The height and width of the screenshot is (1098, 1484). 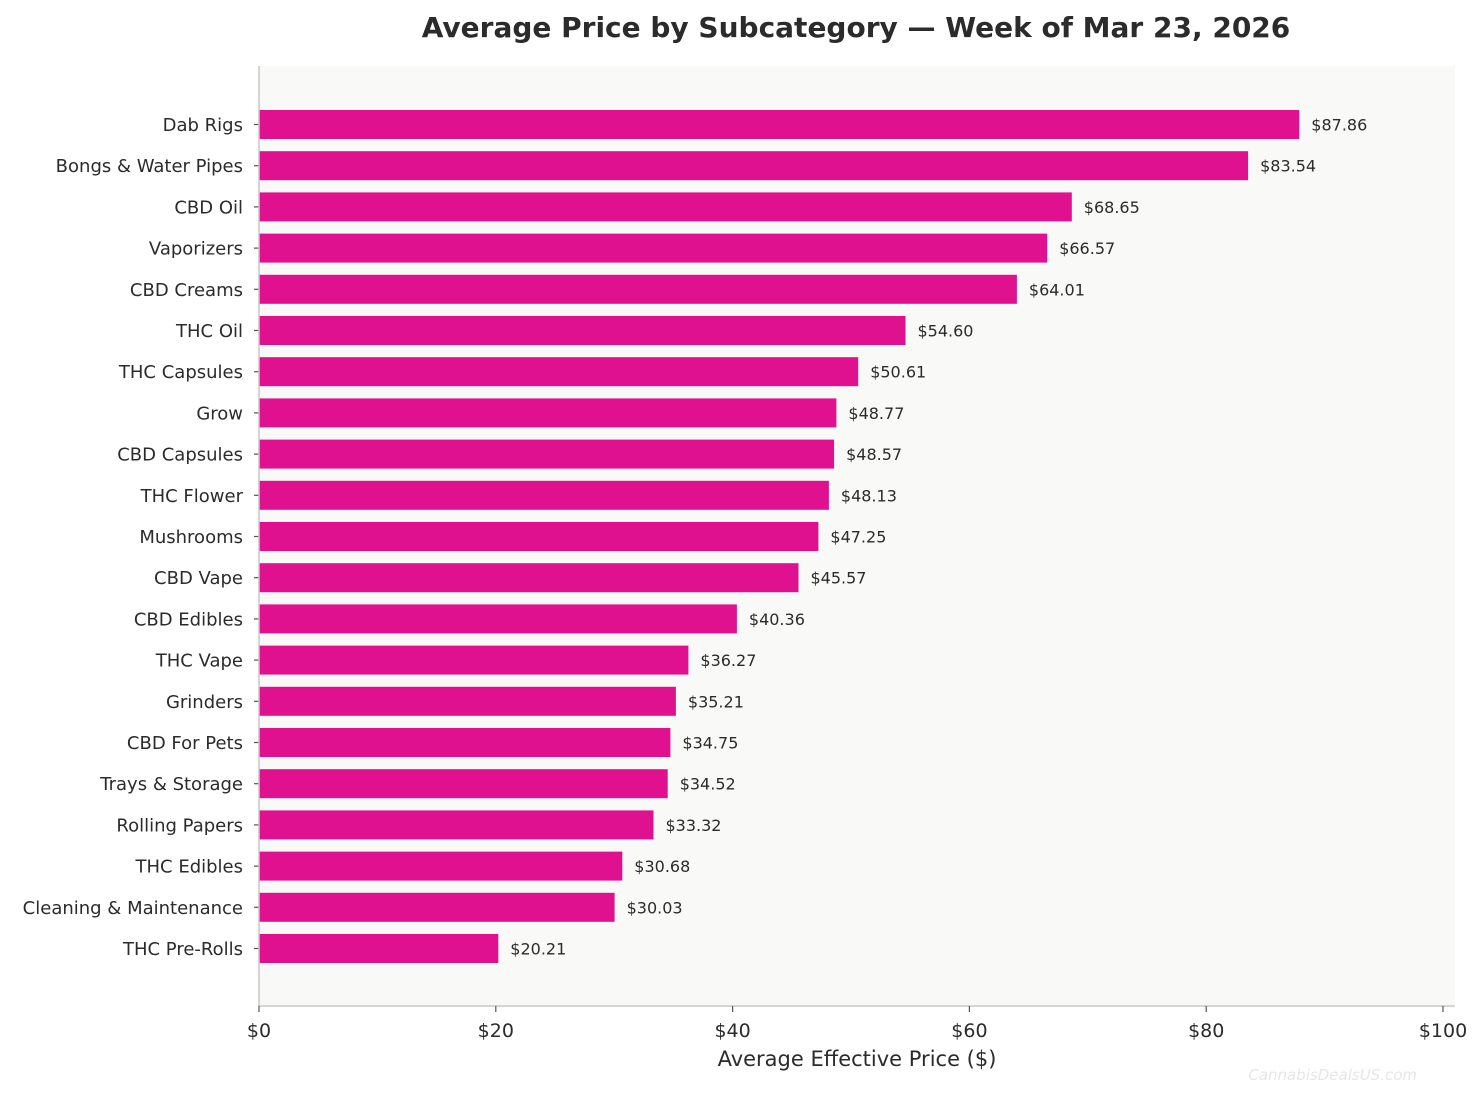 What do you see at coordinates (777, 619) in the screenshot?
I see `value-label: $40.36` at bounding box center [777, 619].